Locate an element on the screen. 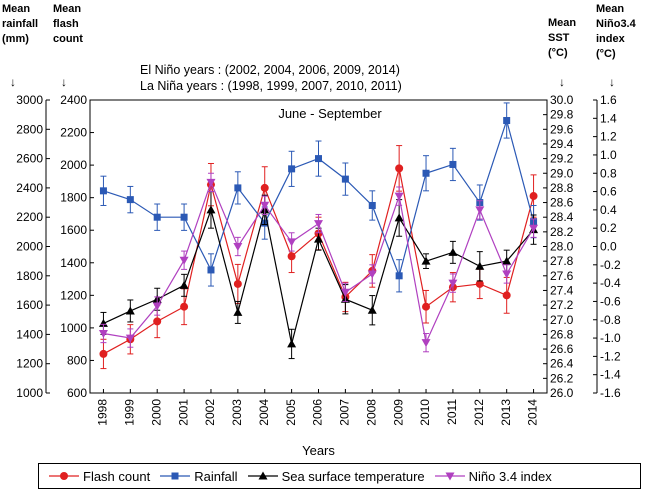 The height and width of the screenshot is (494, 647). flash-axis-title: Mean flash count is located at coordinates (68, 24).